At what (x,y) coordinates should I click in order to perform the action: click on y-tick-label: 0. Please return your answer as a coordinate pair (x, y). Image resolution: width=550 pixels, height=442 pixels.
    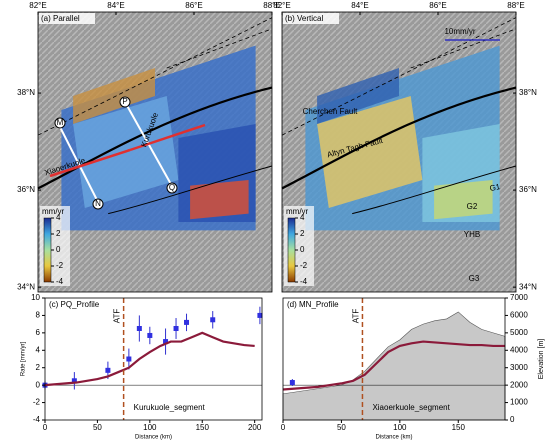
    Looking at the image, I should click on (38, 384).